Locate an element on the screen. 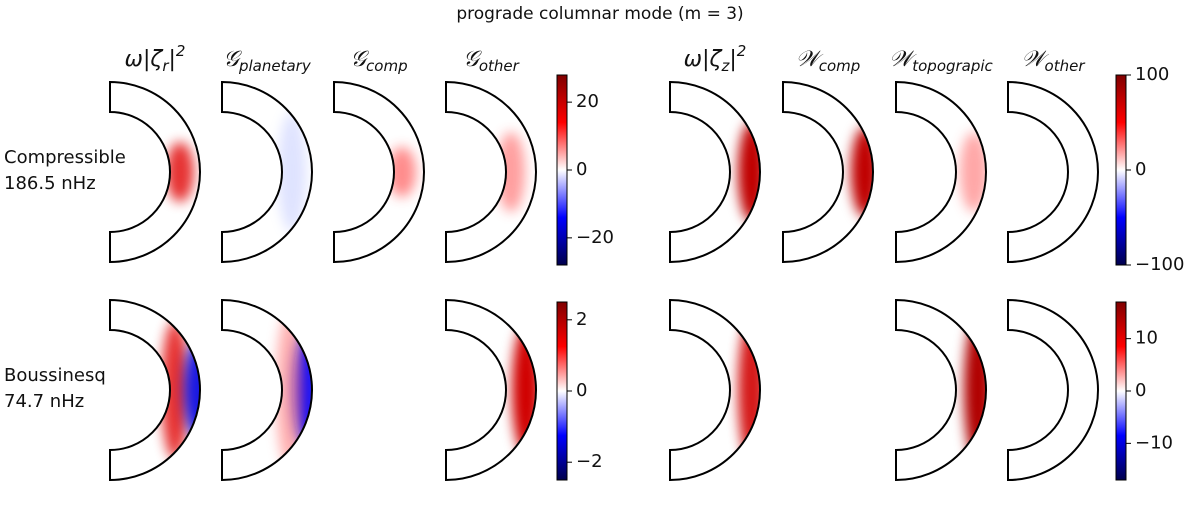 The height and width of the screenshot is (506, 1200). header-part: r is located at coordinates (165, 66).